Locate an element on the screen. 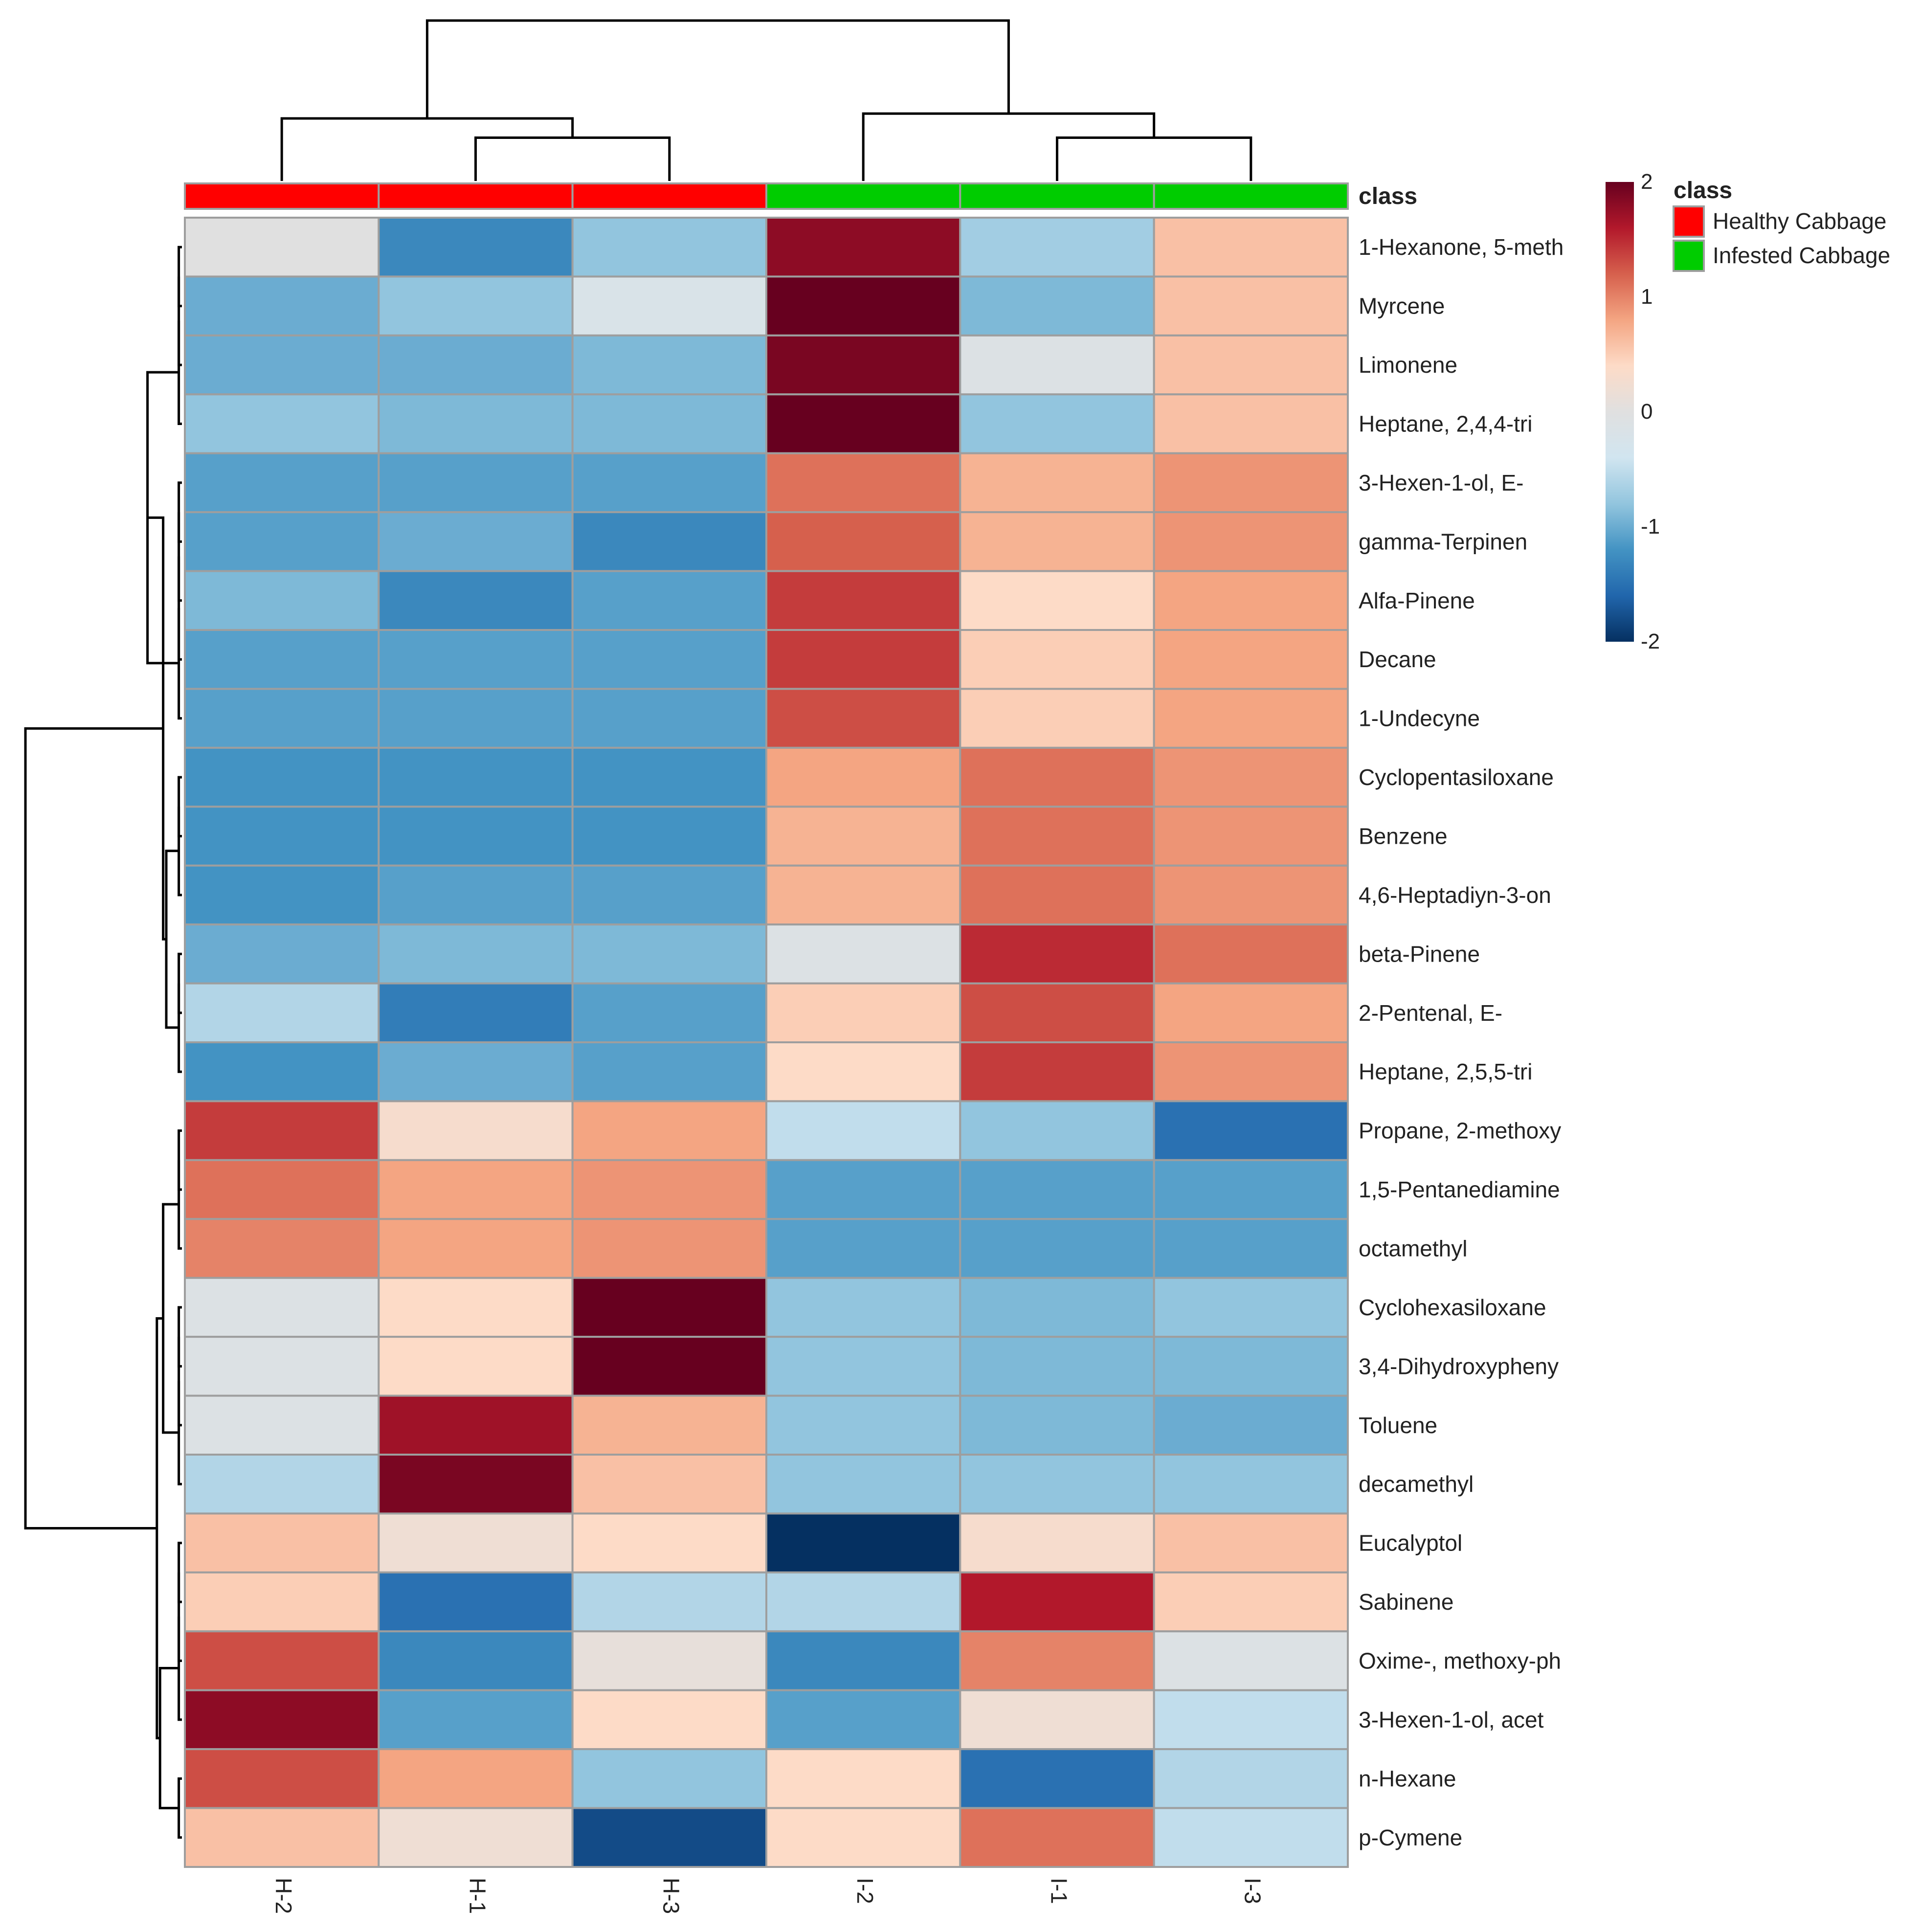 This screenshot has width=1921, height=1932. row-label: Heptane, 2,4,4-tri is located at coordinates (1445, 424).